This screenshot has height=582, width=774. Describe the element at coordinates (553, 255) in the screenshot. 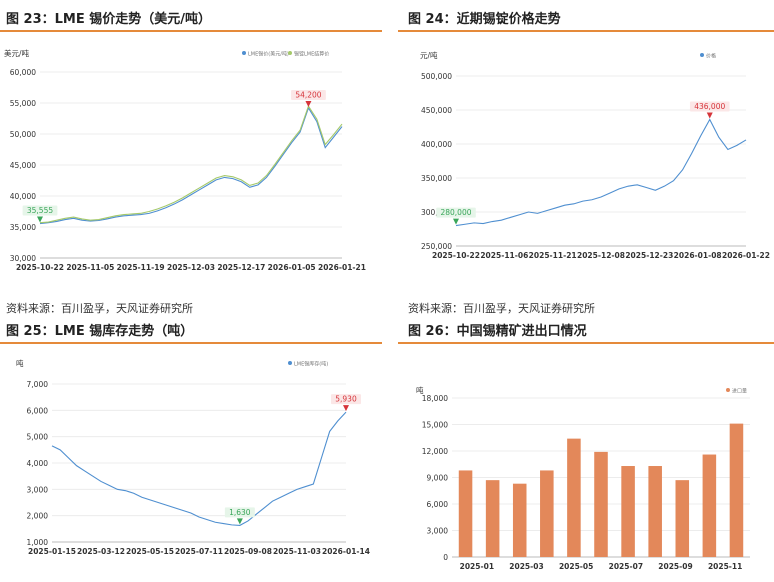

I see `x-tick-label: 2025-11-21` at that location.